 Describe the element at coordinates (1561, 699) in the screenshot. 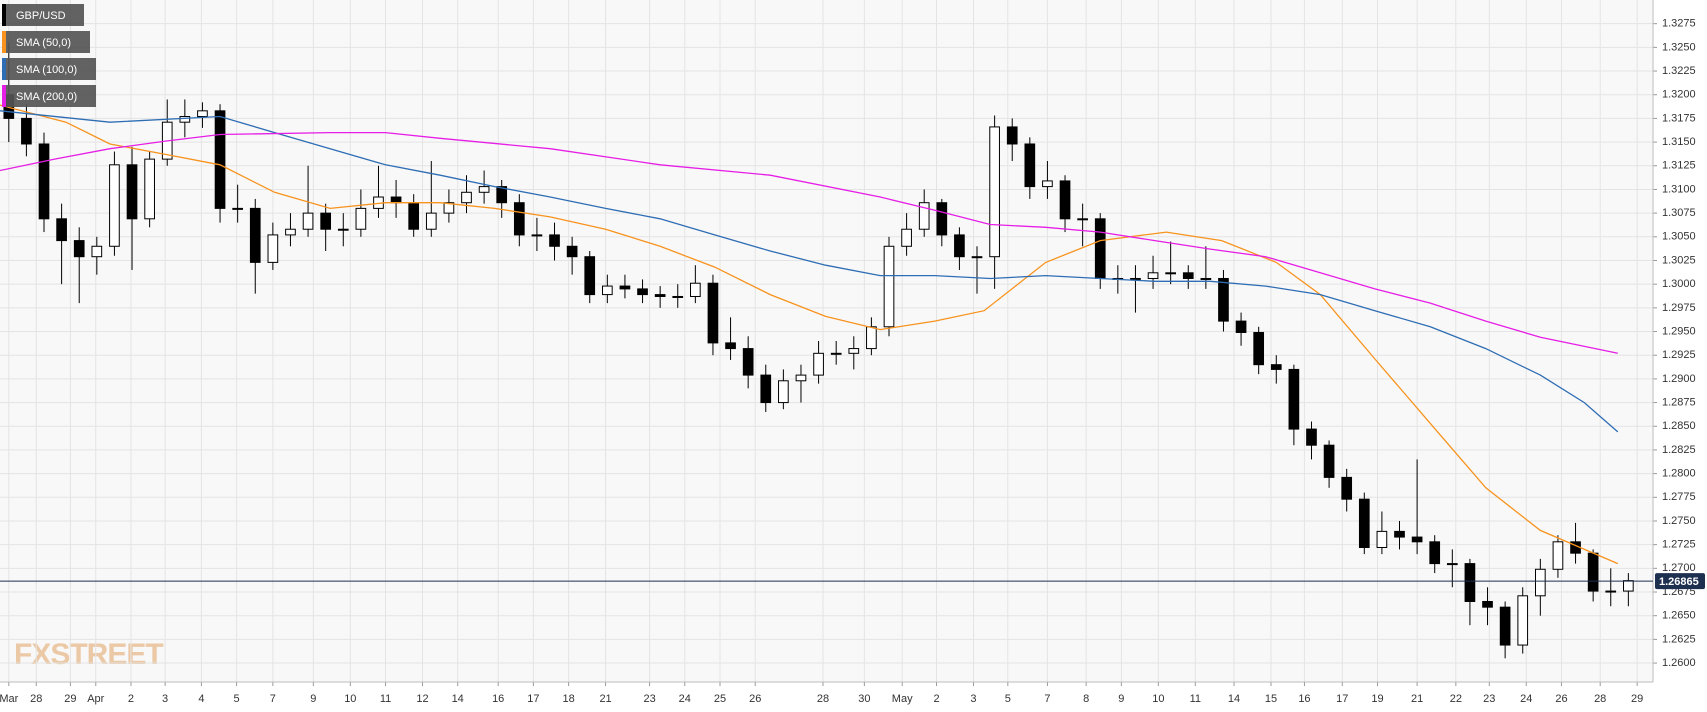

I see `x-tick-label: 26` at that location.